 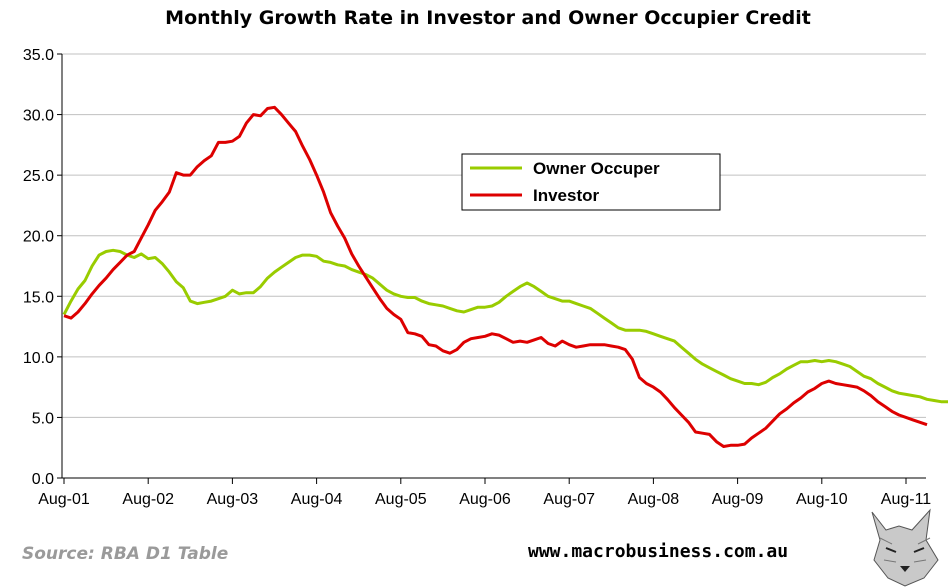 I want to click on source-note: Source: RBA D1 Table, so click(x=125, y=554).